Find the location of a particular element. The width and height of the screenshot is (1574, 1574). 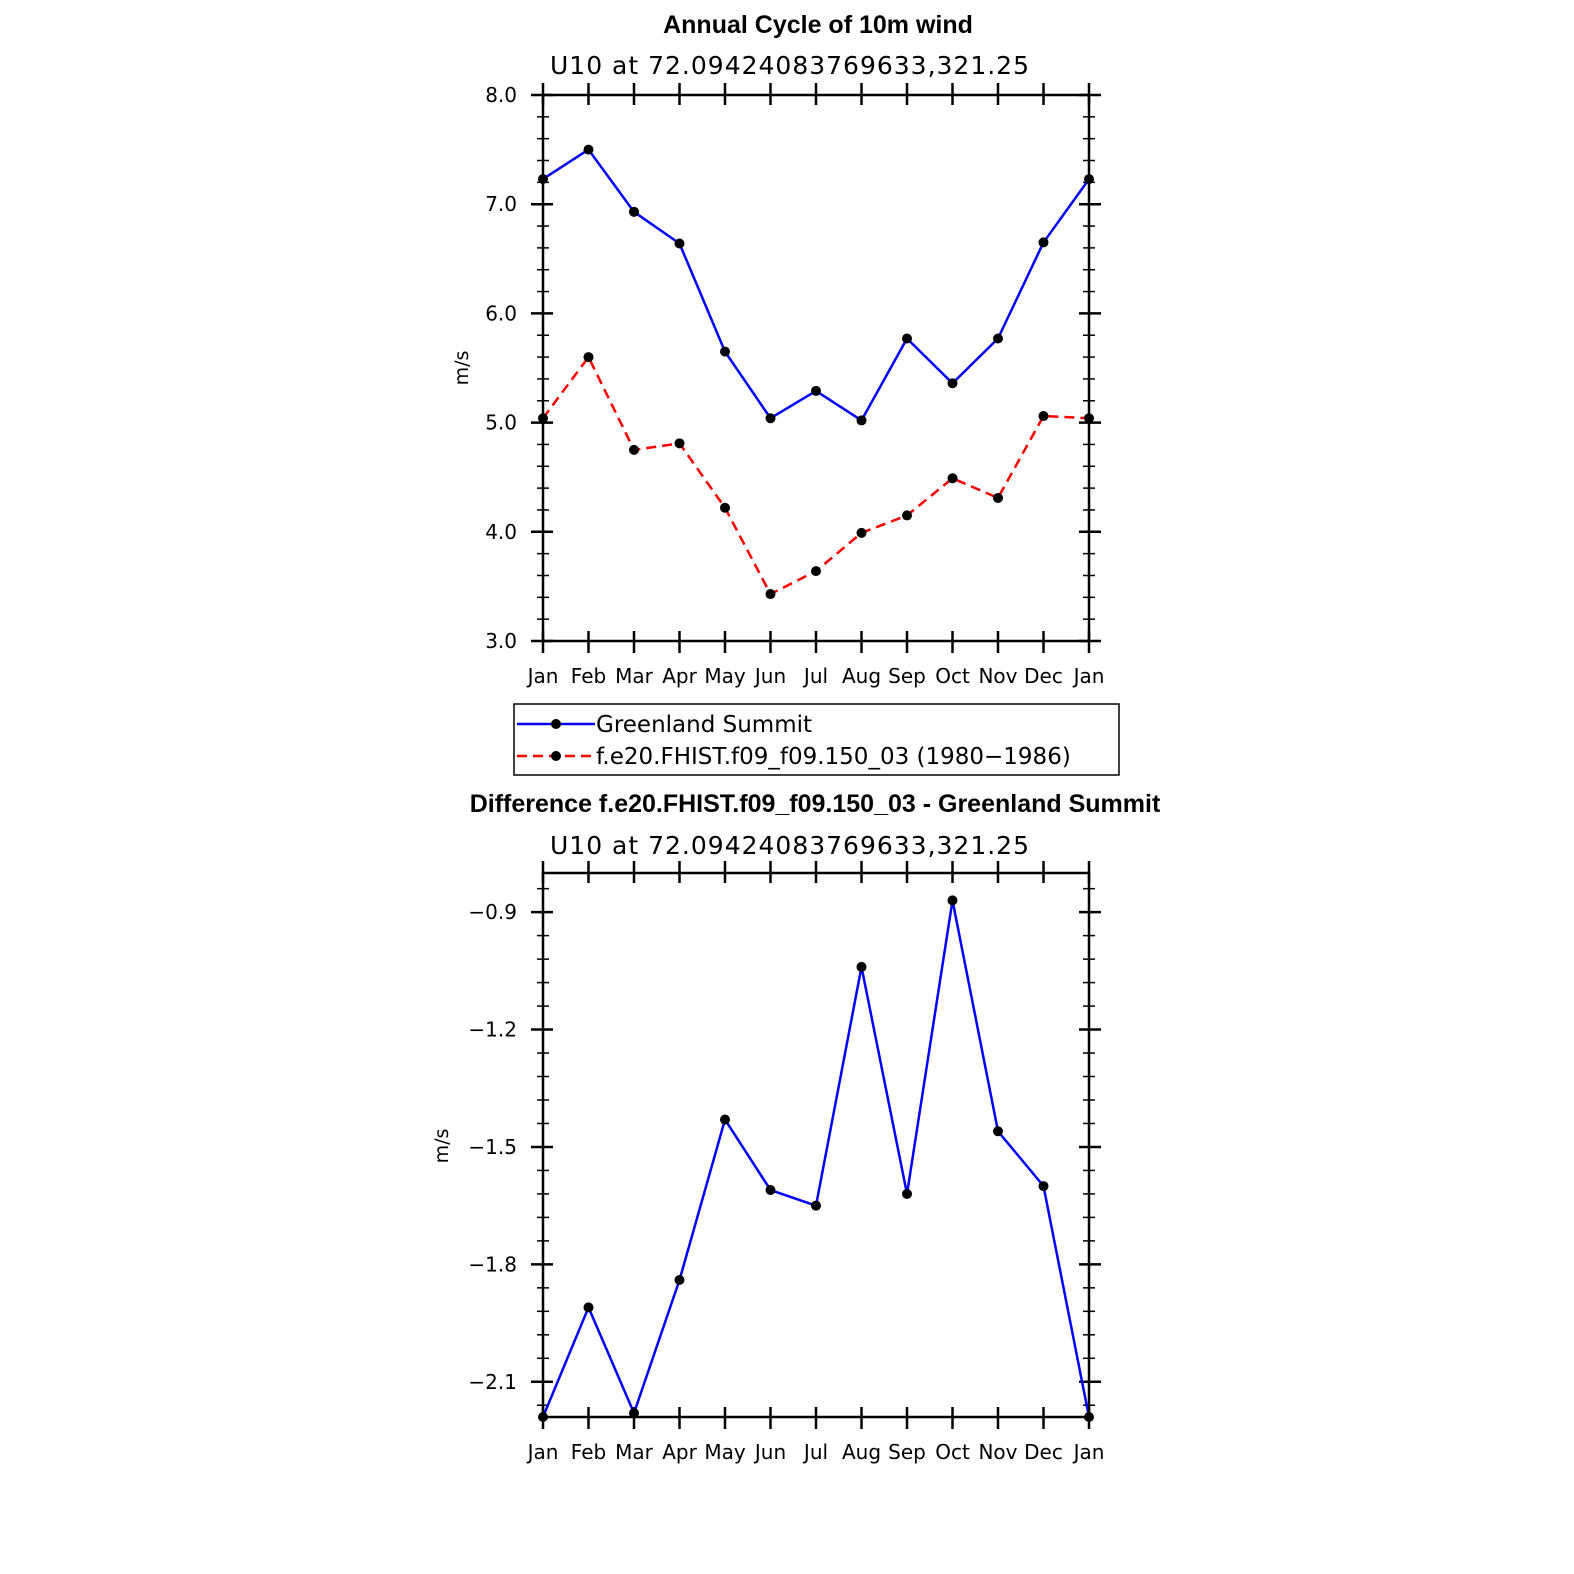

axis-ticks is located at coordinates (816, 1145).